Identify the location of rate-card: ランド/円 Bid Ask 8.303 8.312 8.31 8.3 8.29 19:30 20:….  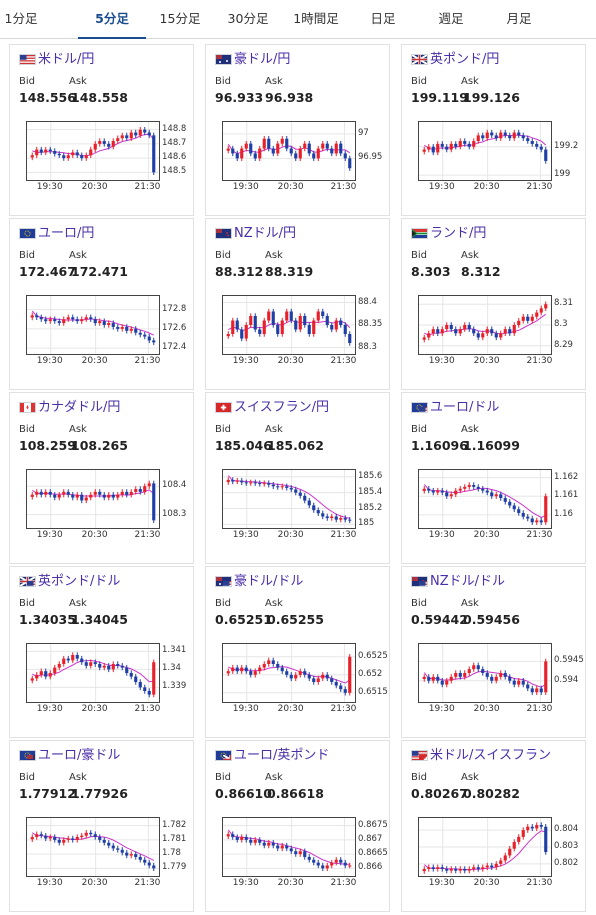
(493, 304).